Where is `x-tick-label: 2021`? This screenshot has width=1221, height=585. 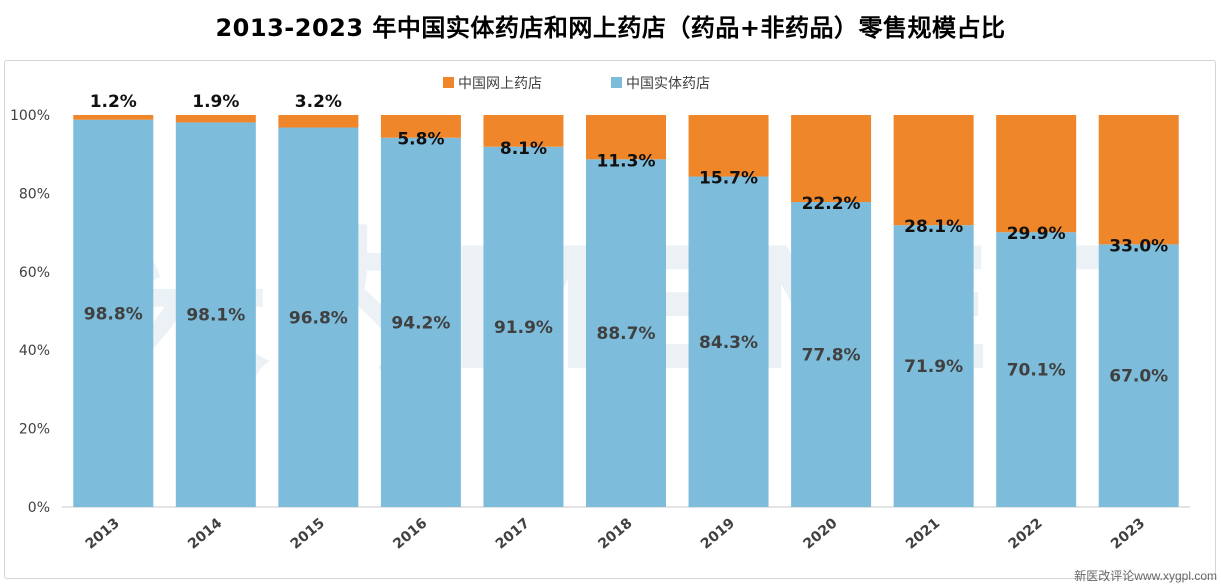
x-tick-label: 2021 is located at coordinates (923, 533).